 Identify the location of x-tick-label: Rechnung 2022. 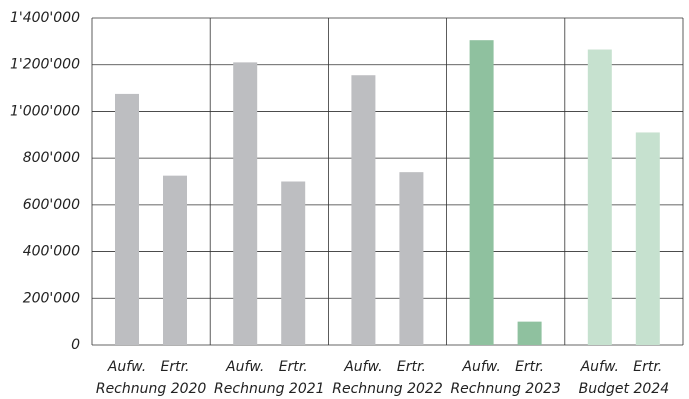
(387, 389).